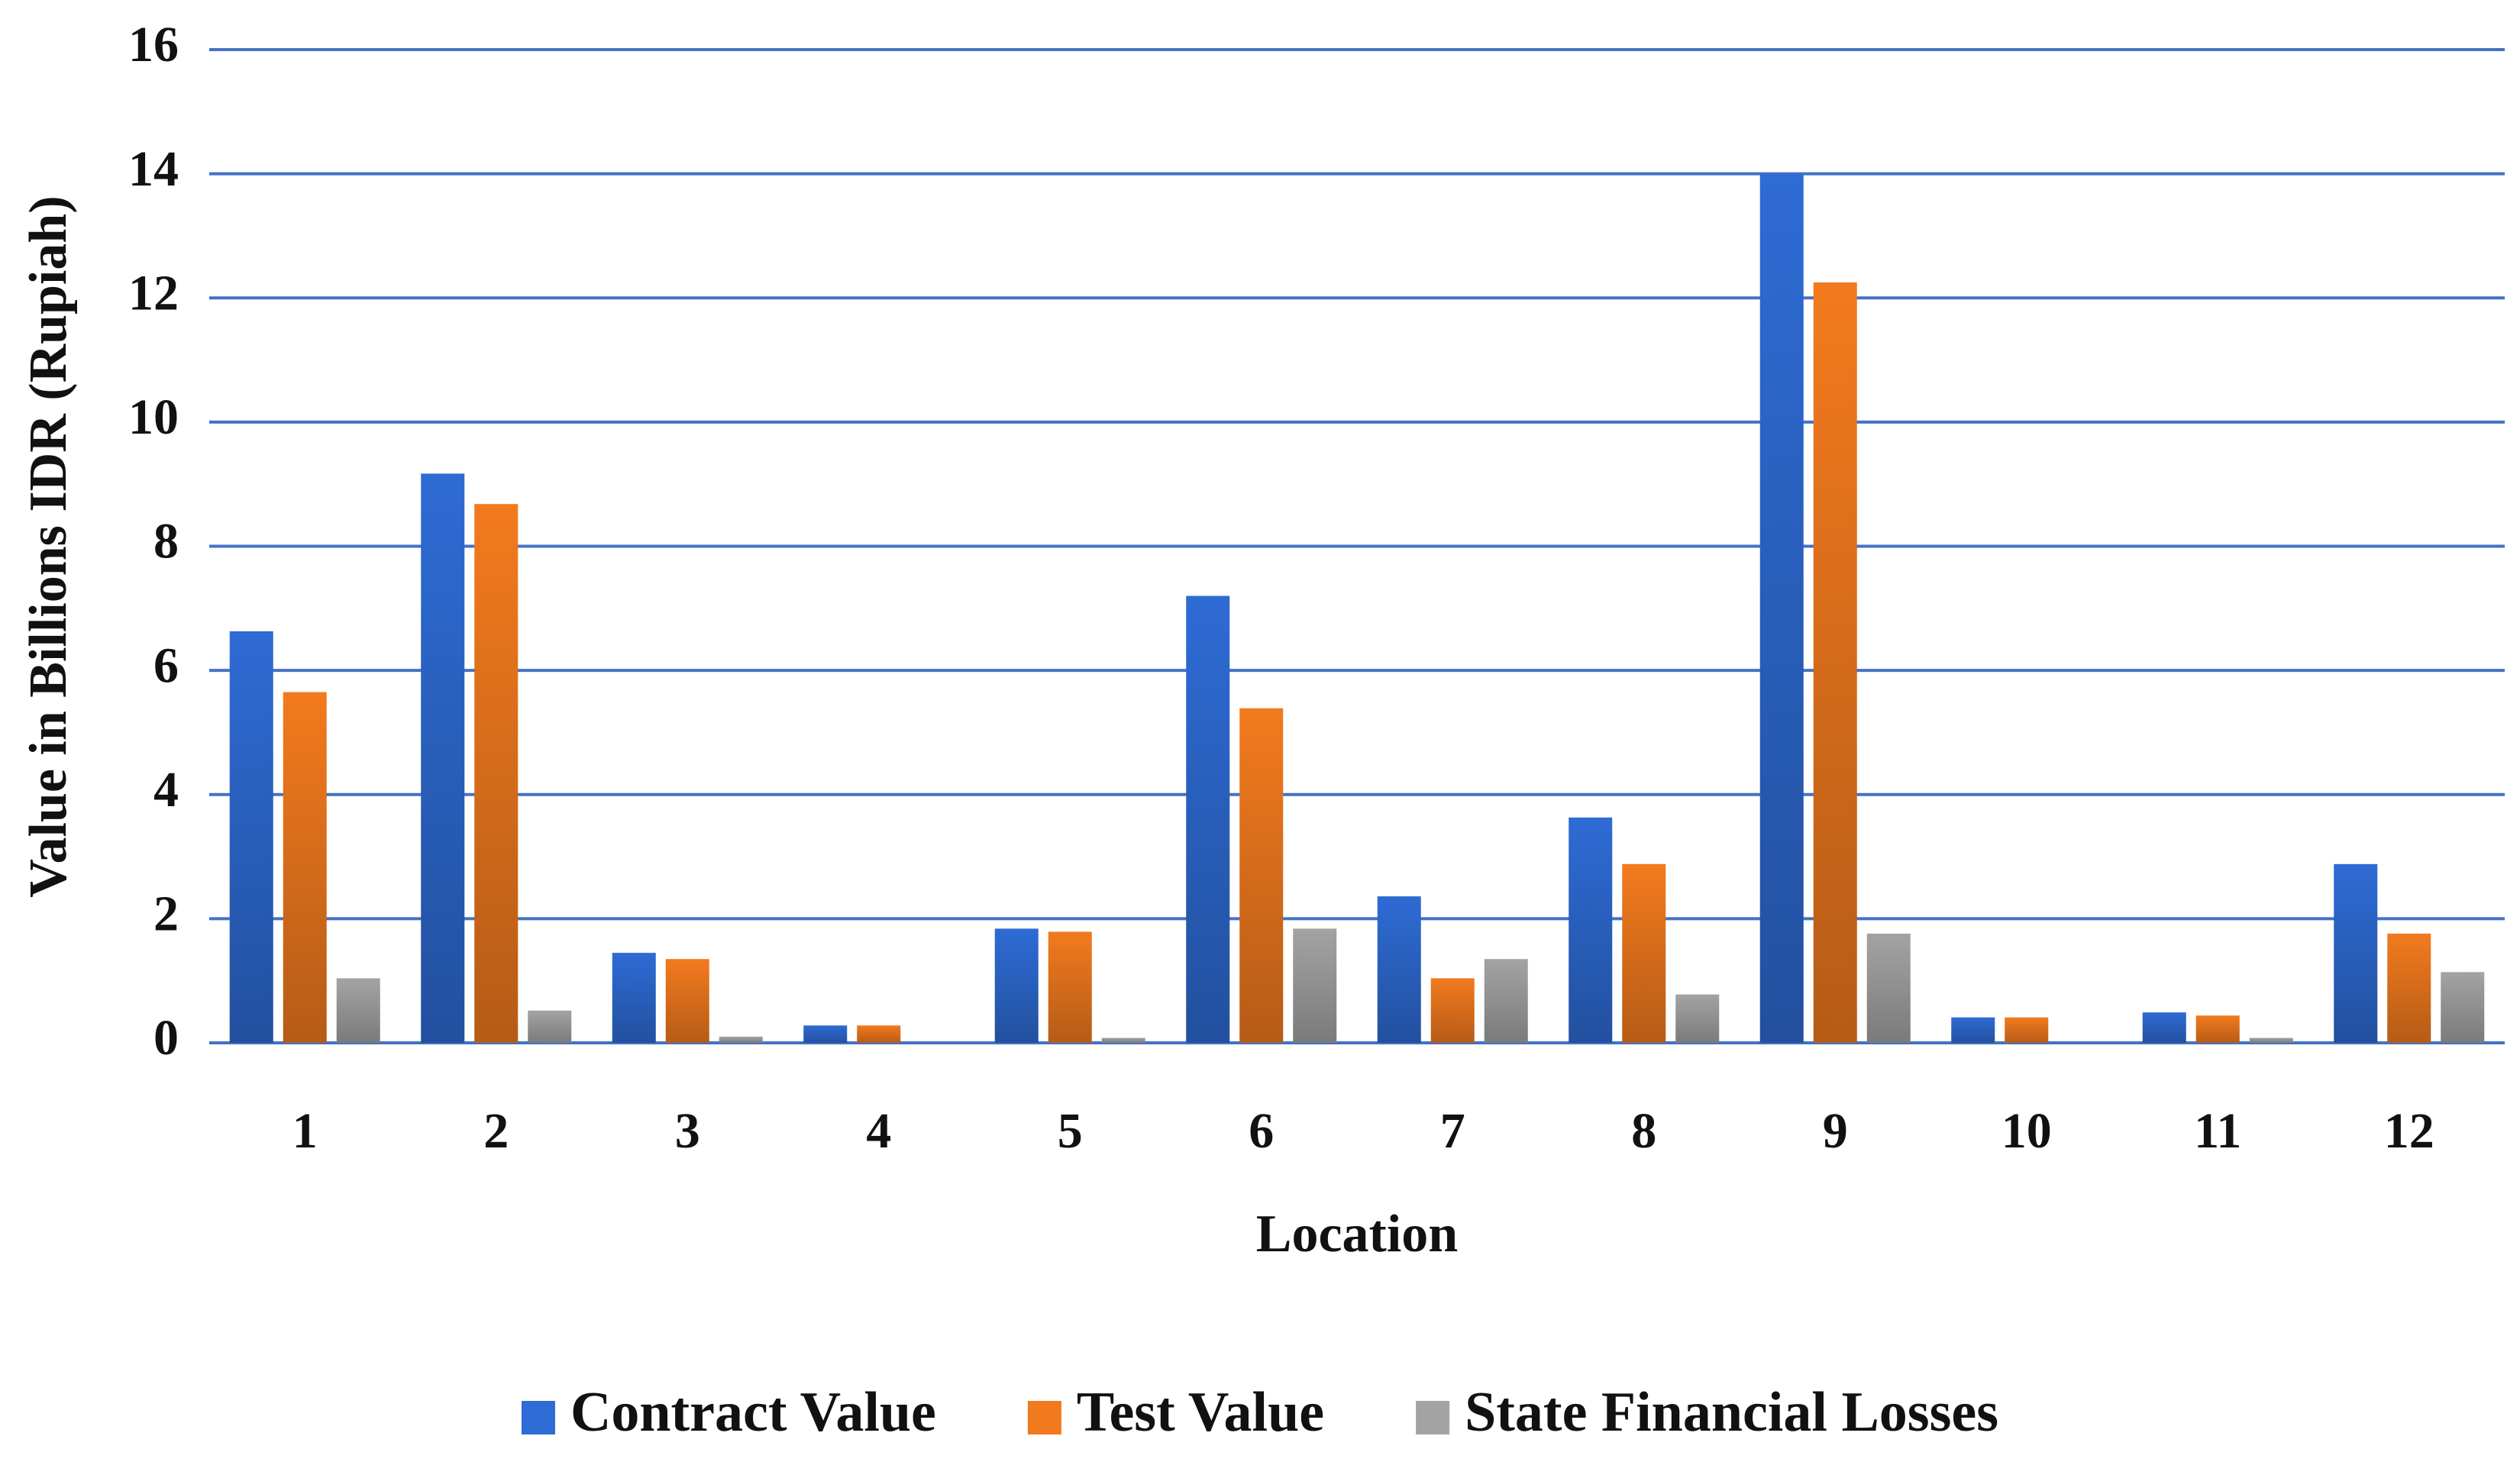  Describe the element at coordinates (1731, 1412) in the screenshot. I see `legend-label: State Financial Losses` at that location.